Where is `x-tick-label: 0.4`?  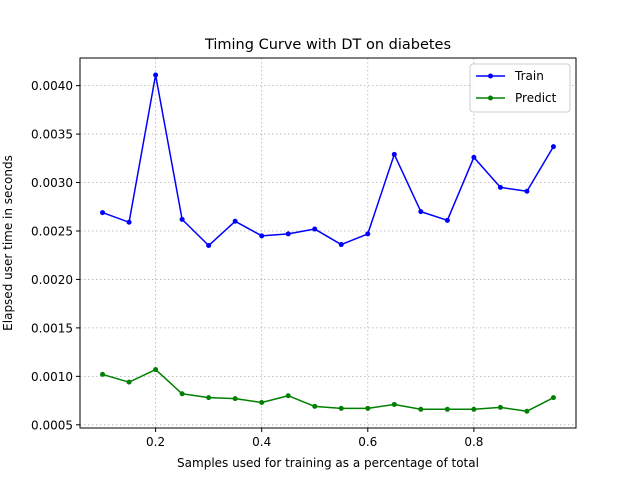
x-tick-label: 0.4 is located at coordinates (261, 442).